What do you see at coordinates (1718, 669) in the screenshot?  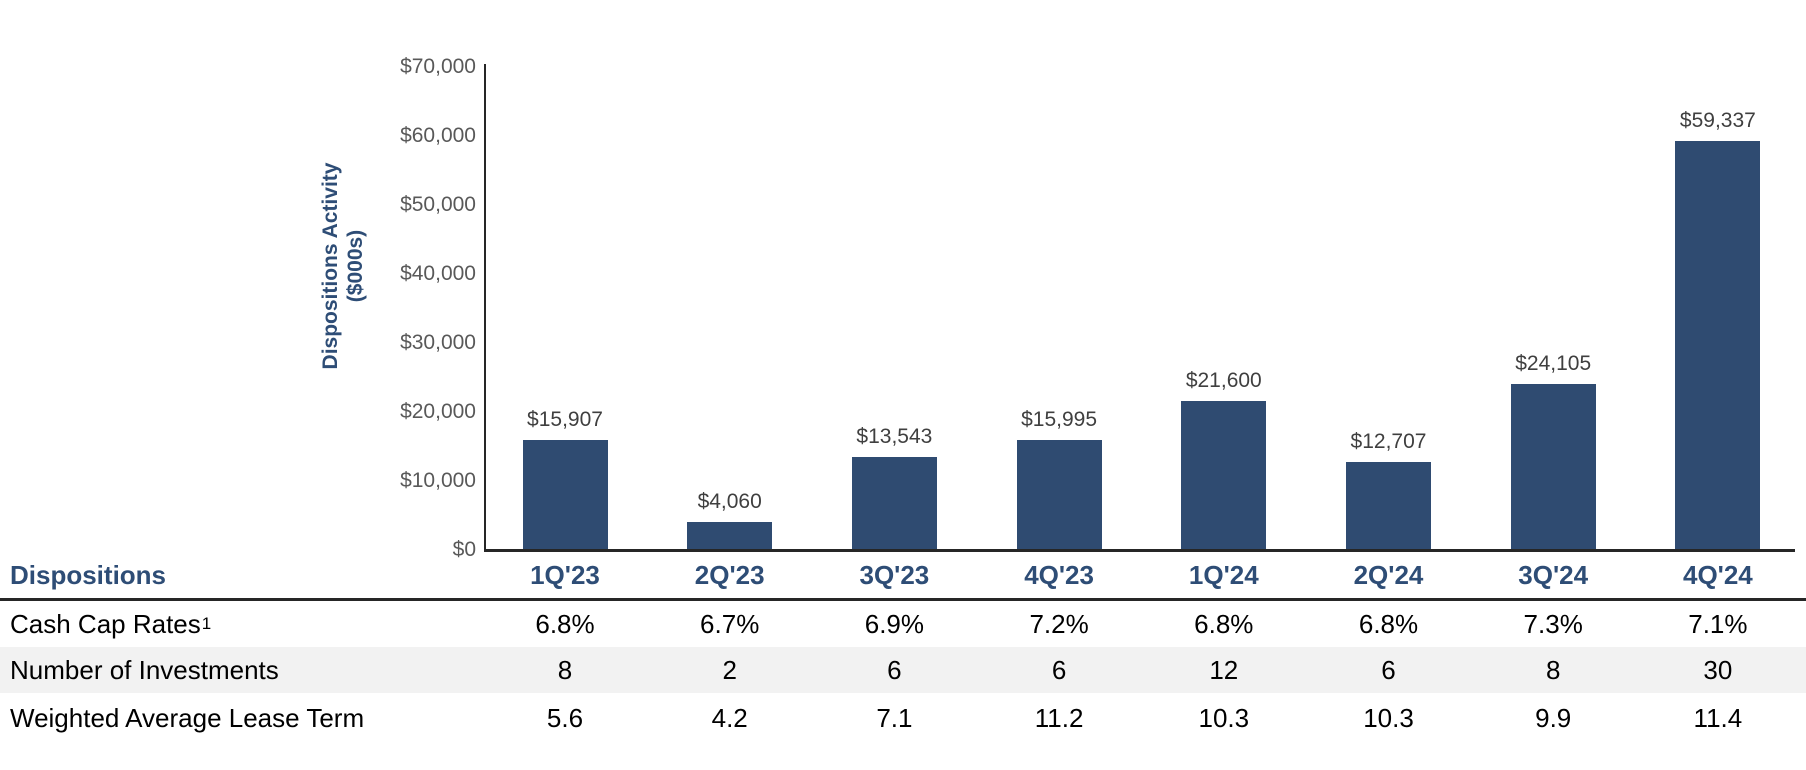 I see `cell-number-of-investments-4Q'24: 30` at bounding box center [1718, 669].